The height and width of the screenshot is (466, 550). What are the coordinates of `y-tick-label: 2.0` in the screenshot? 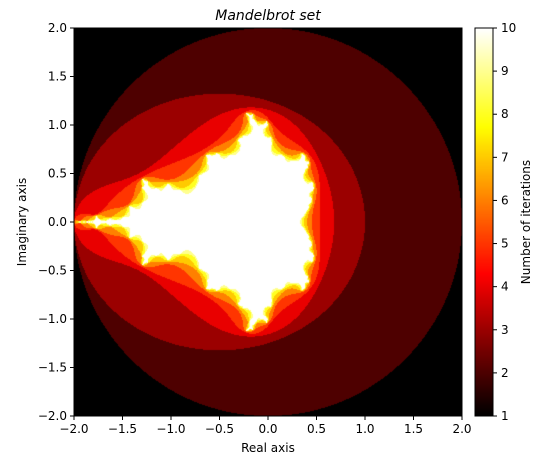 It's located at (57, 28).